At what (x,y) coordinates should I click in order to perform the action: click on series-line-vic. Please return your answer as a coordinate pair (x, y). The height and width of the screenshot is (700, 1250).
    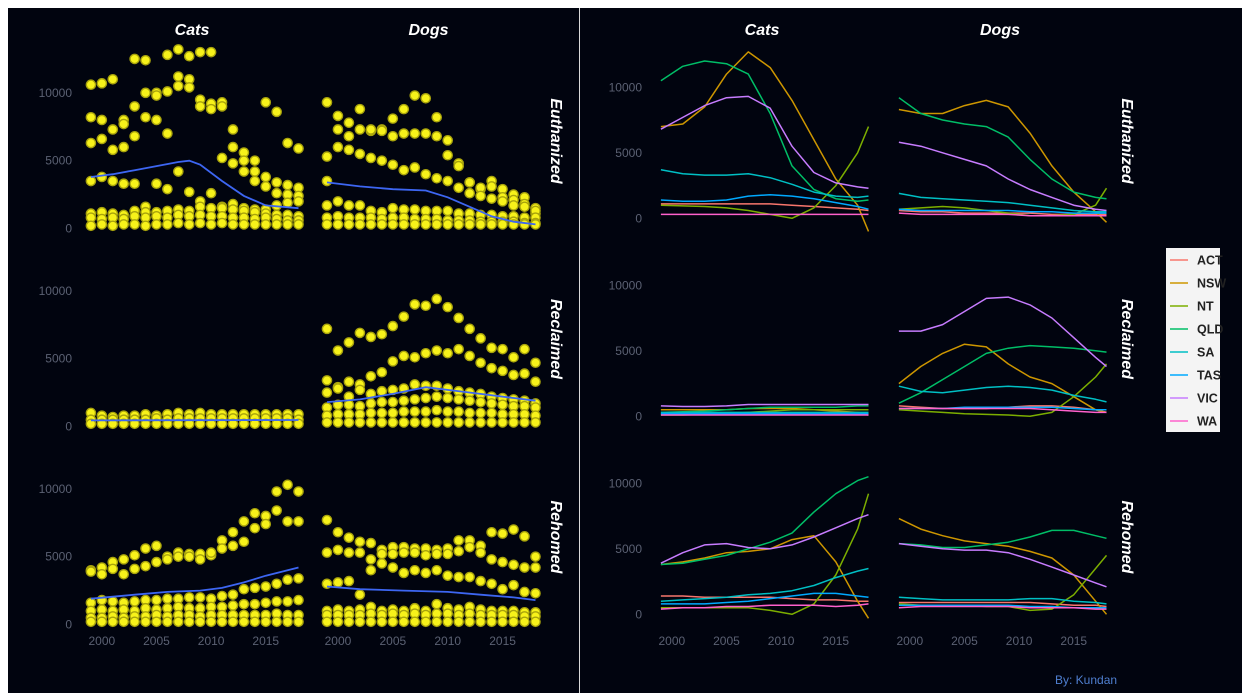
    Looking at the image, I should click on (1002, 176).